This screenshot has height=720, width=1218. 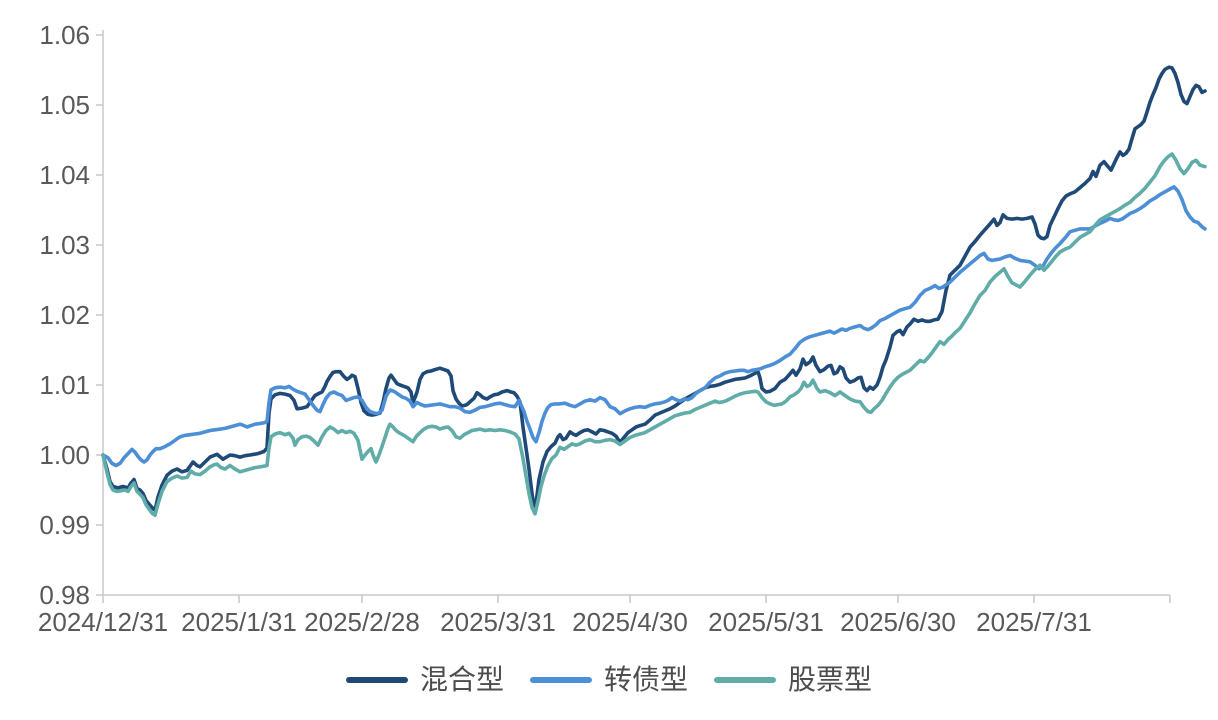 What do you see at coordinates (645, 679) in the screenshot?
I see `legend-label-convertible: 转债型` at bounding box center [645, 679].